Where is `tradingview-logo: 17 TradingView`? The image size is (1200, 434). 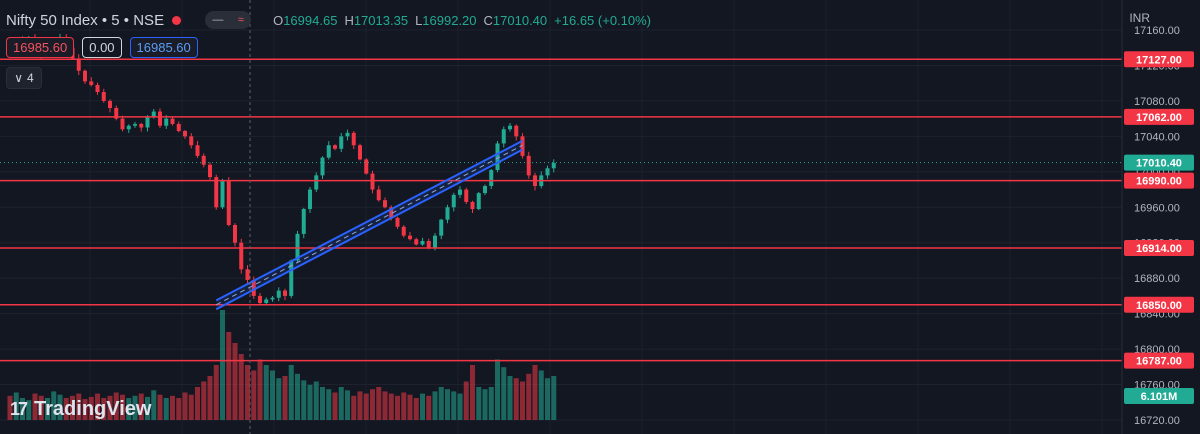 tradingview-logo: 17 TradingView is located at coordinates (80, 409).